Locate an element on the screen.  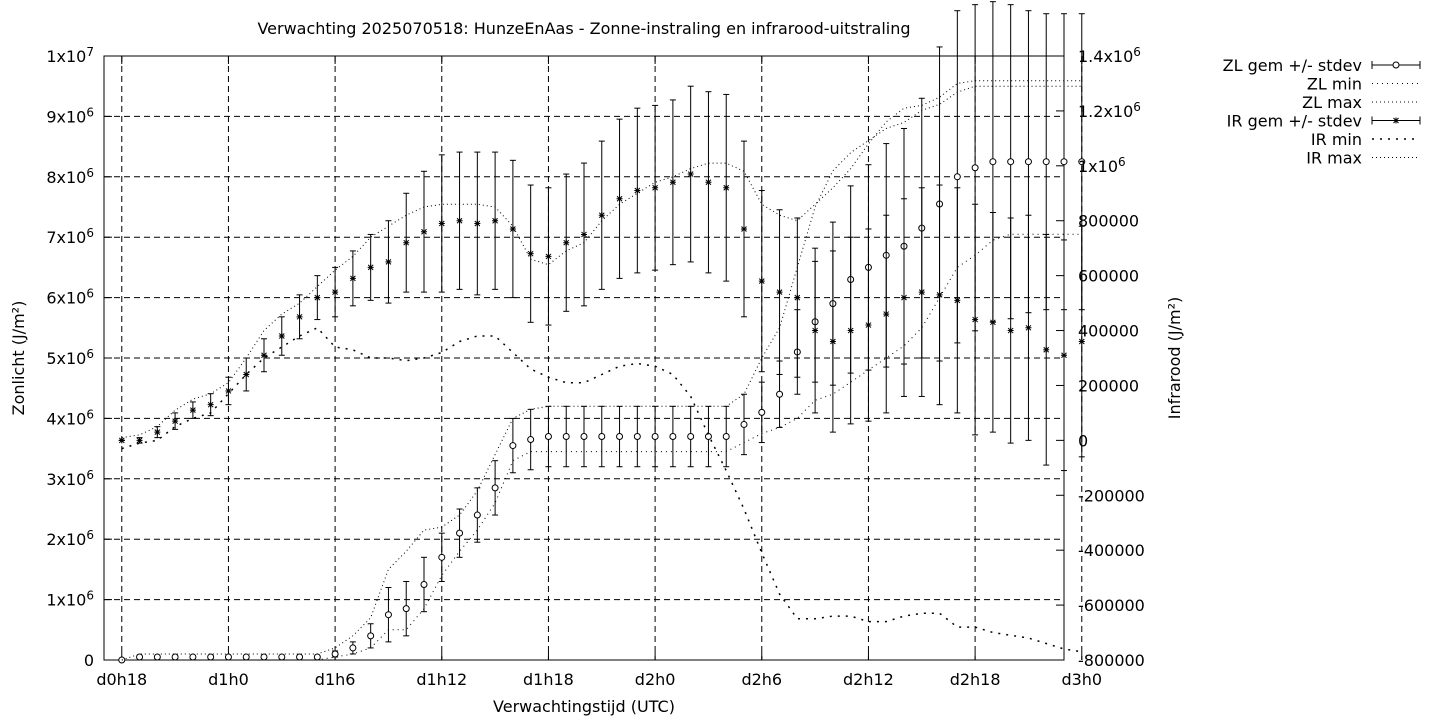
y-axis-label-left: Zonlicht (J/m²) is located at coordinates (18, 358).